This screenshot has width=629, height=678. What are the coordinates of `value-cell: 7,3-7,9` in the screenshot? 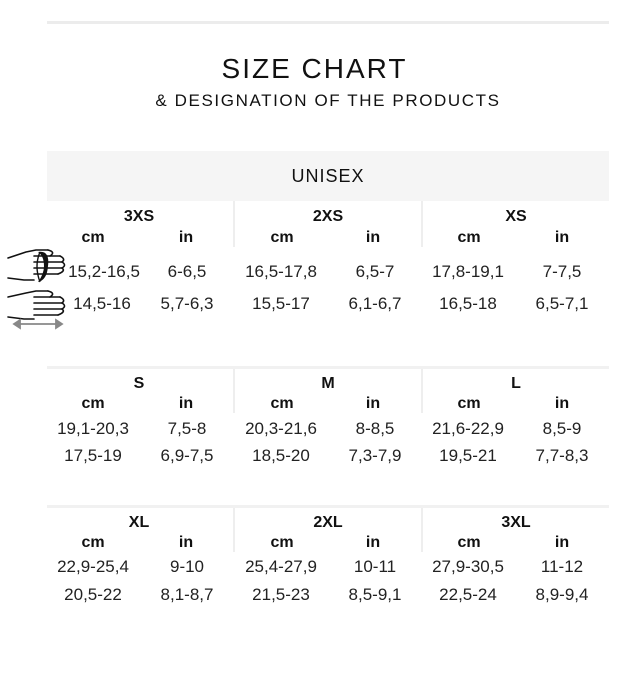 It's located at (375, 455).